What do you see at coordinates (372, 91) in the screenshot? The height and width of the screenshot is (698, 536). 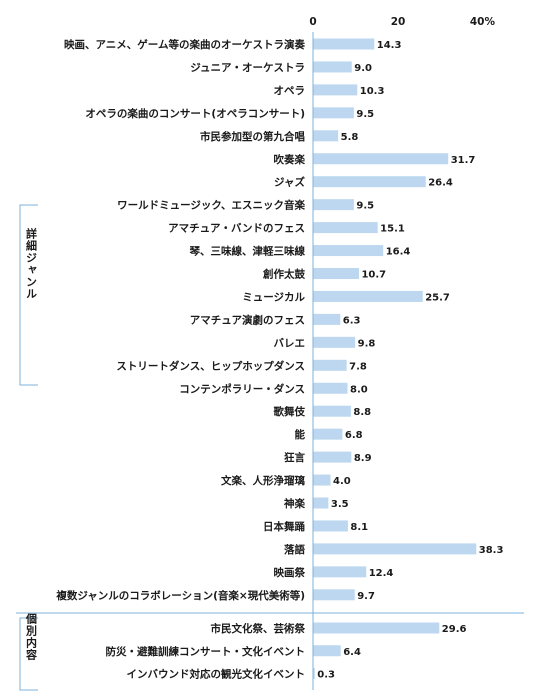 I see `value-label: 10.3` at bounding box center [372, 91].